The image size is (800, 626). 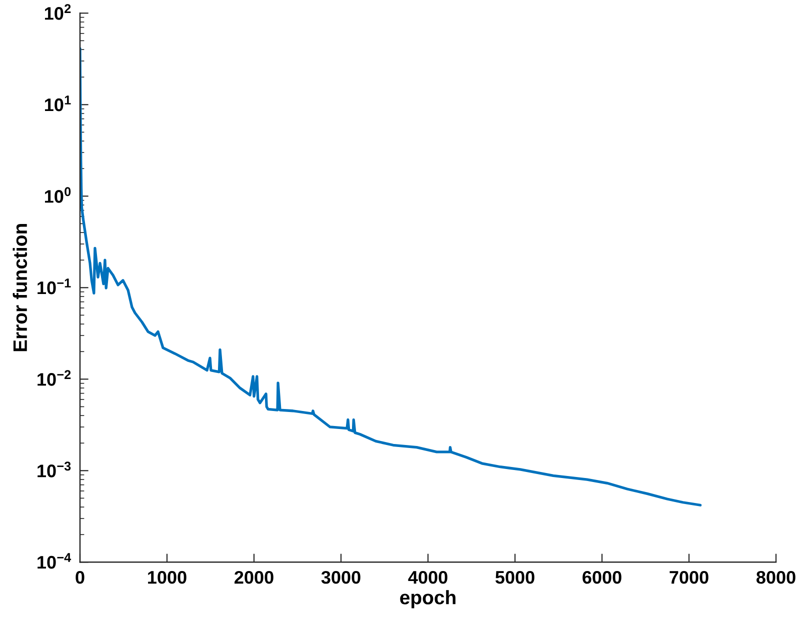 What do you see at coordinates (254, 577) in the screenshot?
I see `x-tick-label: 2000` at bounding box center [254, 577].